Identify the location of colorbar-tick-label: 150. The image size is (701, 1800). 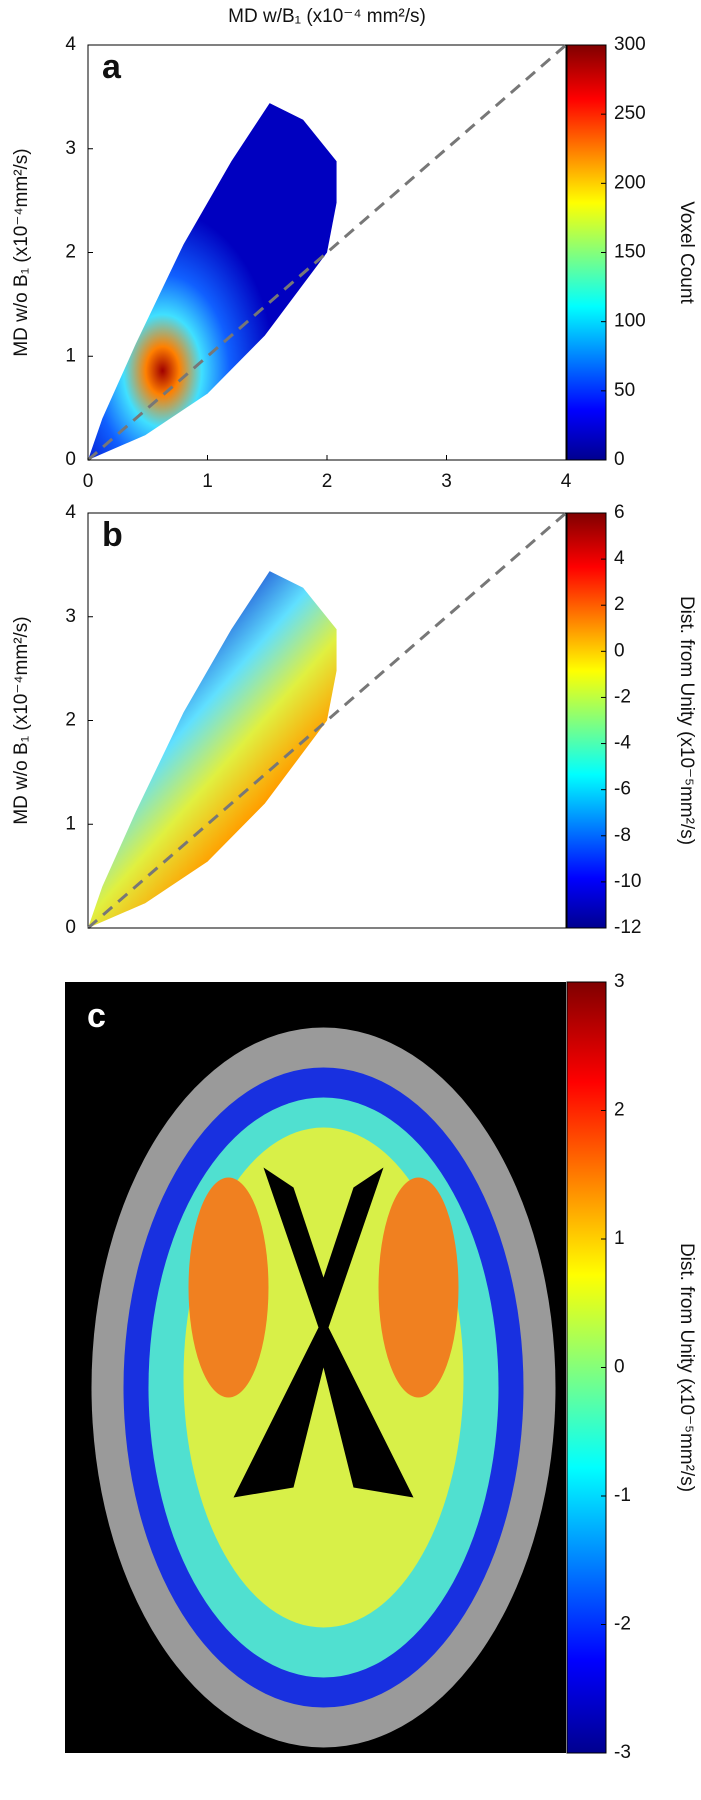
(630, 252).